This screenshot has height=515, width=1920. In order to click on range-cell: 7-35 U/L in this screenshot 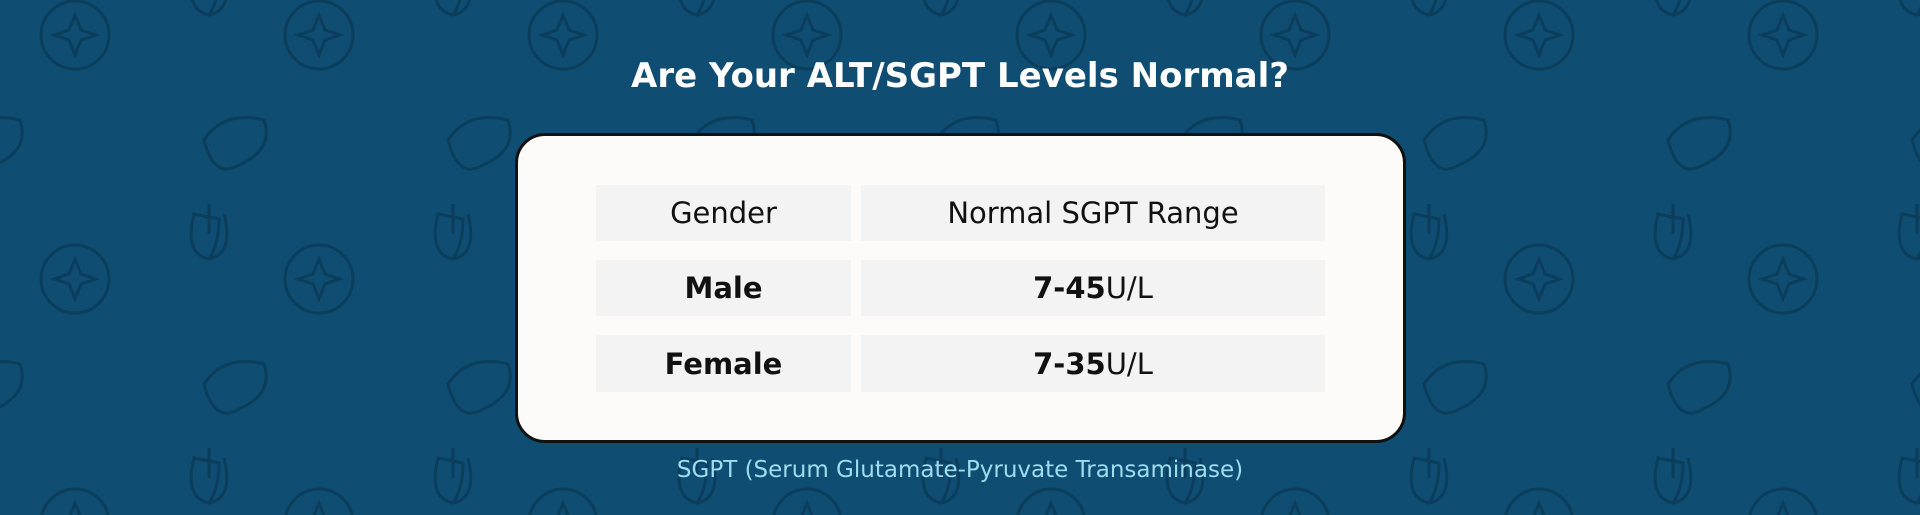, I will do `click(1093, 363)`.